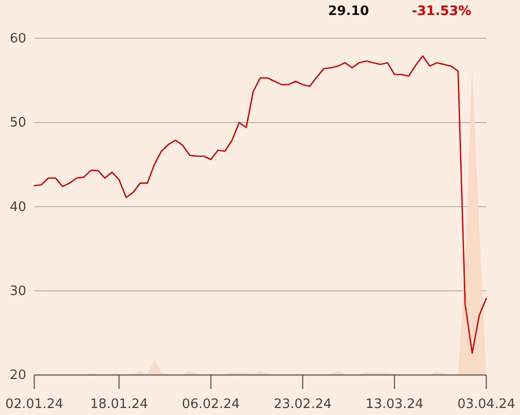 The width and height of the screenshot is (520, 415). I want to click on y-tick-label: 60, so click(18, 38).